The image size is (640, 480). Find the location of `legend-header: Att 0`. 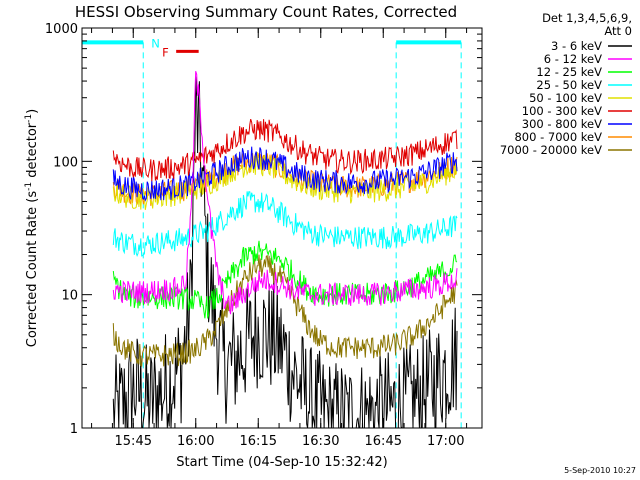

legend-header: Att 0 is located at coordinates (618, 31).